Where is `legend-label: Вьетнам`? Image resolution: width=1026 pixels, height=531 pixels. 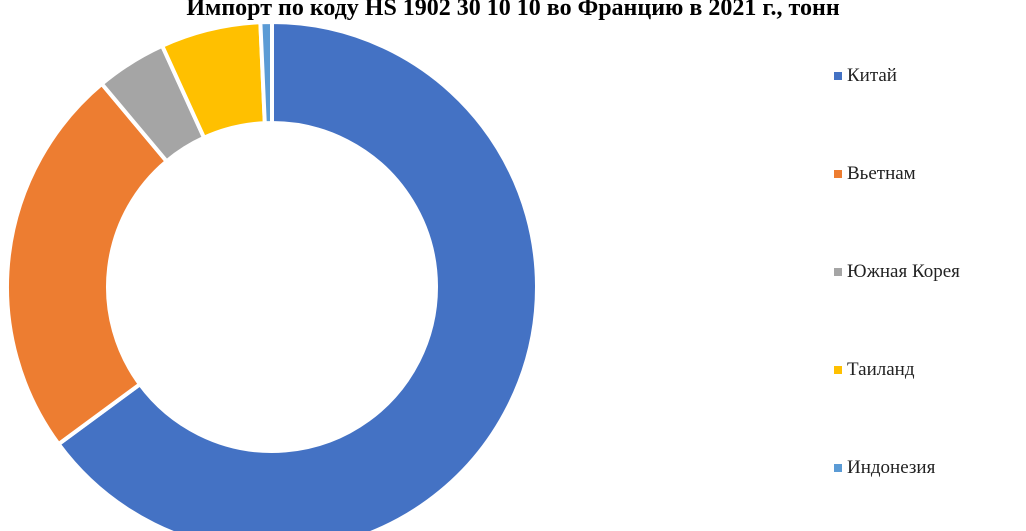
legend-label: Вьетнам is located at coordinates (881, 173).